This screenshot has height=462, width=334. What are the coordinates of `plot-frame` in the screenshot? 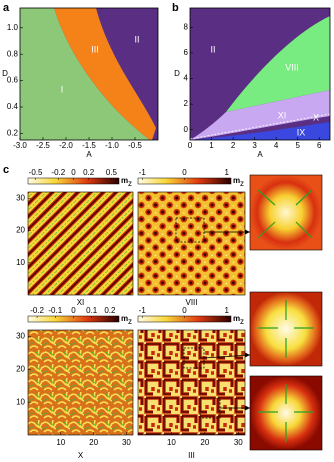 It's located at (260, 74).